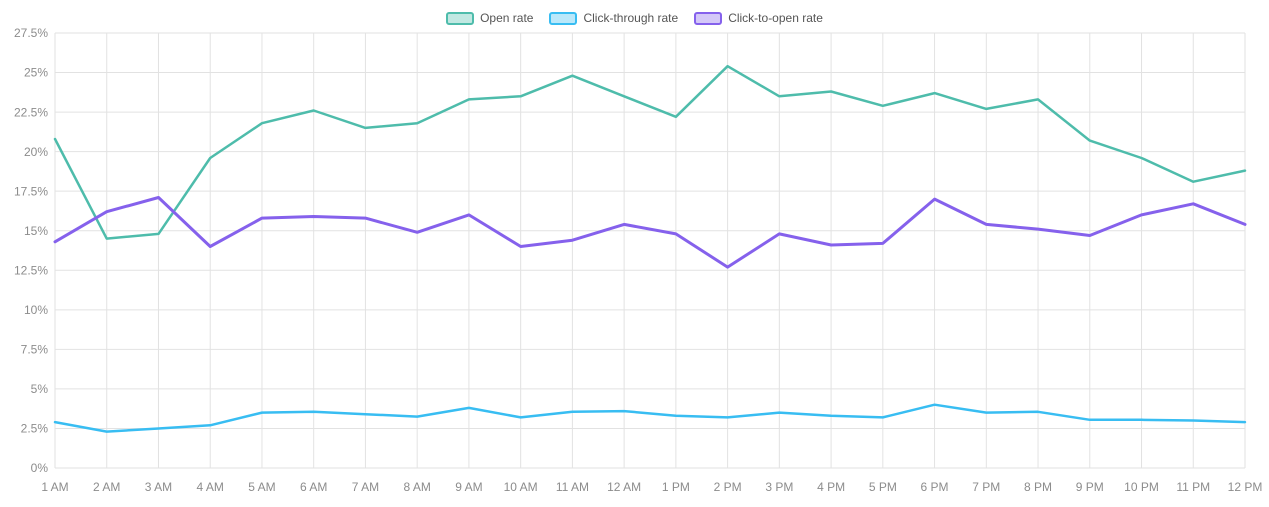 The height and width of the screenshot is (507, 1269). I want to click on x-tick-label: 9 AM, so click(468, 487).